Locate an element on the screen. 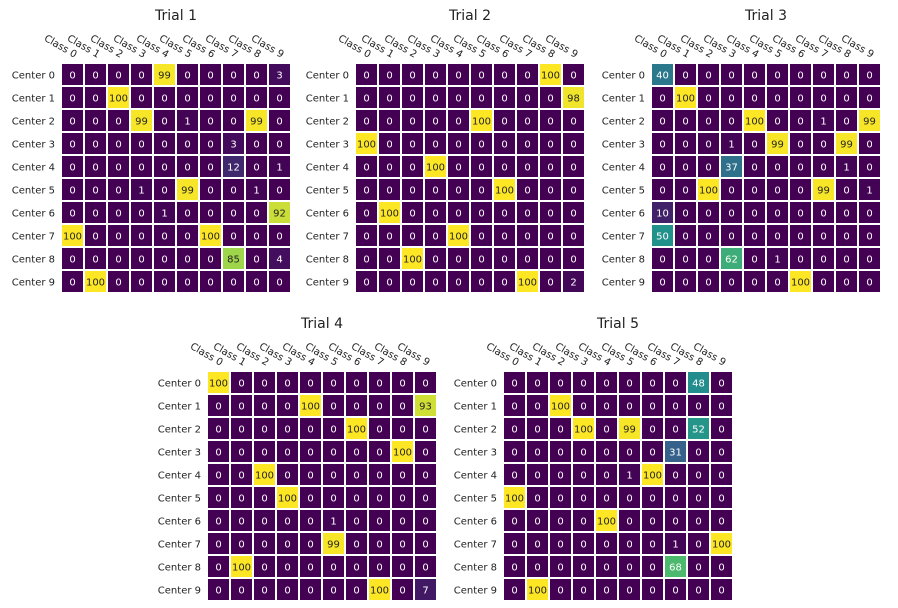 The width and height of the screenshot is (898, 608). cell-value-label: 100 is located at coordinates (685, 99).